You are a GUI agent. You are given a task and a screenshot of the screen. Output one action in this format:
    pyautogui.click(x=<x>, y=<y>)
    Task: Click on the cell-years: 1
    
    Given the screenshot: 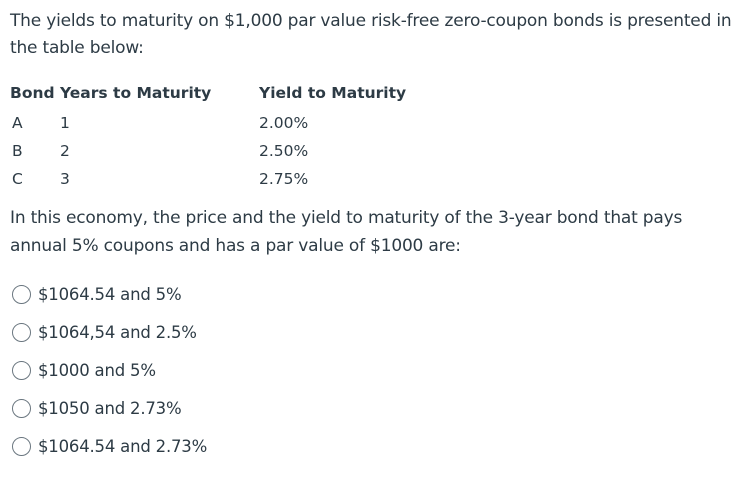 What is the action you would take?
    pyautogui.click(x=65, y=123)
    